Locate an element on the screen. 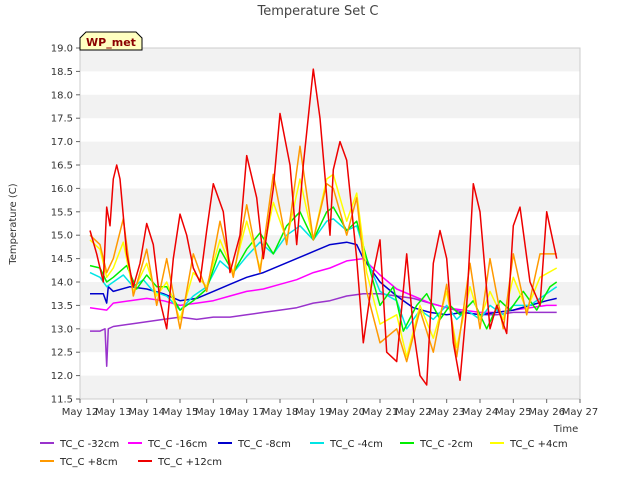  legend-label: TC_C +12cm is located at coordinates (189, 462).